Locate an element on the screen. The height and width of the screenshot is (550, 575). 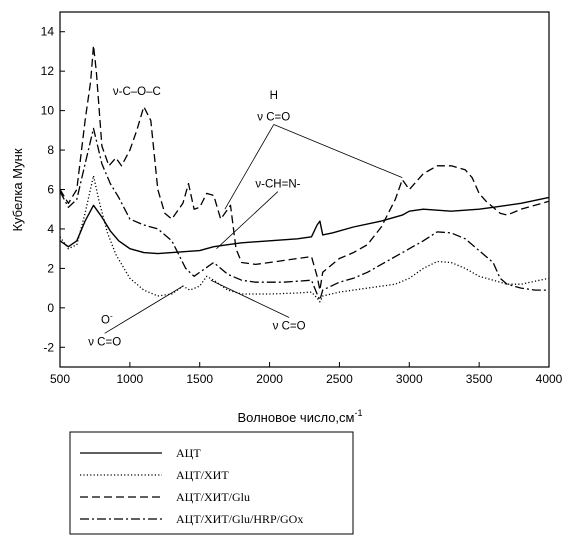
x-axis-title: Волновое число,см-1 is located at coordinates (299, 416).